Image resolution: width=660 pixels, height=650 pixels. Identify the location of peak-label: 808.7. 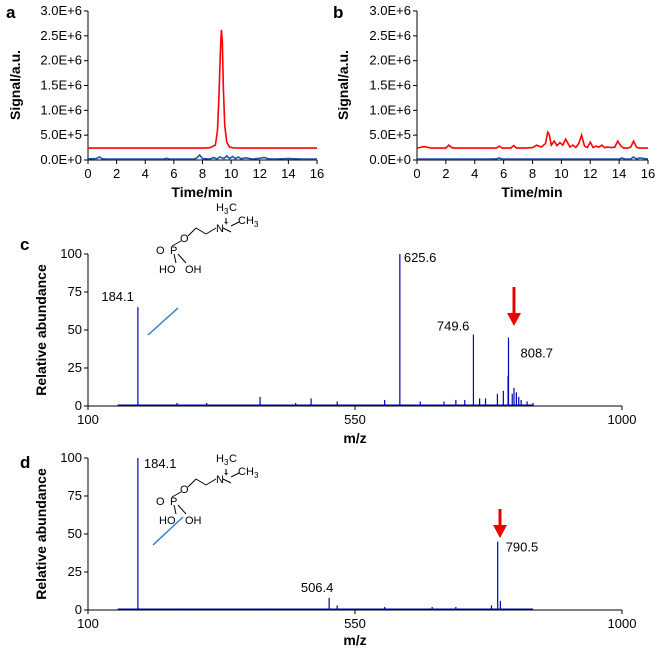
(536, 353).